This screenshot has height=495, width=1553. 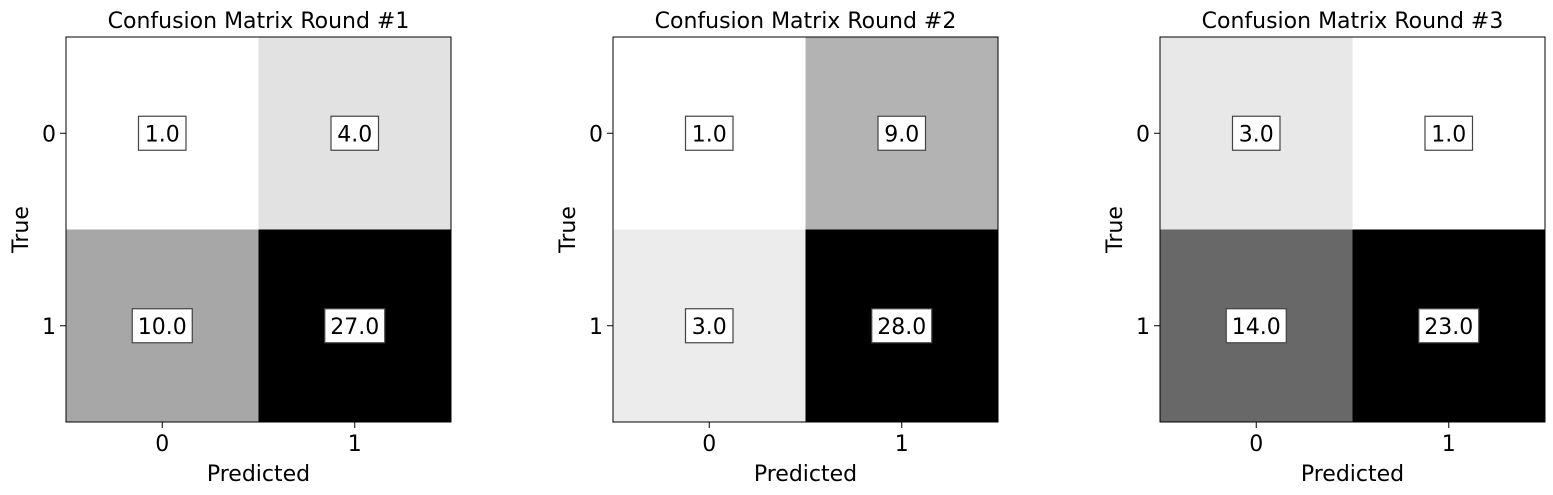 What do you see at coordinates (806, 21) in the screenshot?
I see `chart-title: Confusion Matrix Round #2` at bounding box center [806, 21].